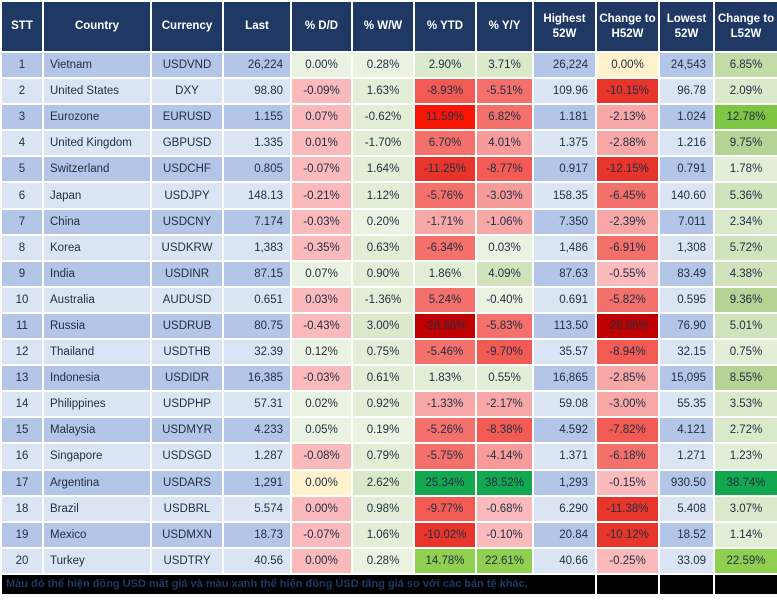 The image size is (777, 602). Describe the element at coordinates (321, 299) in the screenshot. I see `cell-dd: 0.03%` at that location.